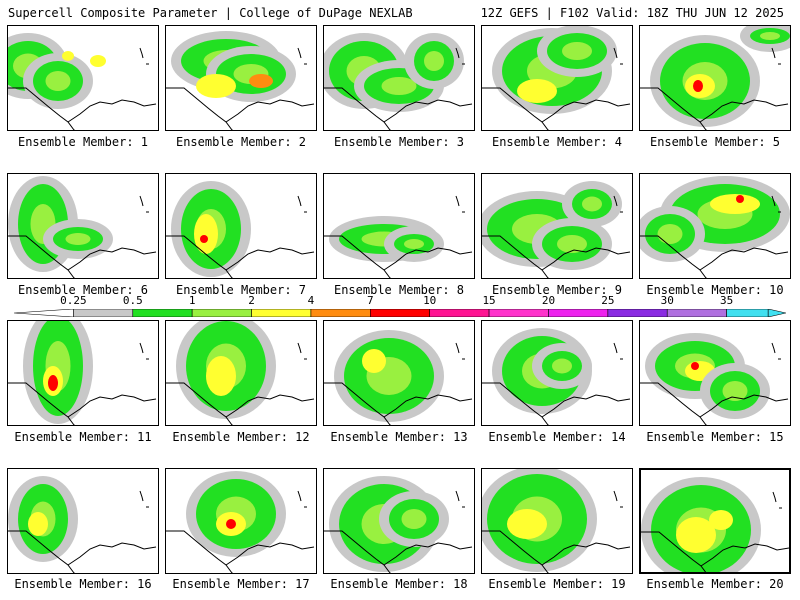  Describe the element at coordinates (489, 300) in the screenshot. I see `colorbar-tick-label: 15` at that location.